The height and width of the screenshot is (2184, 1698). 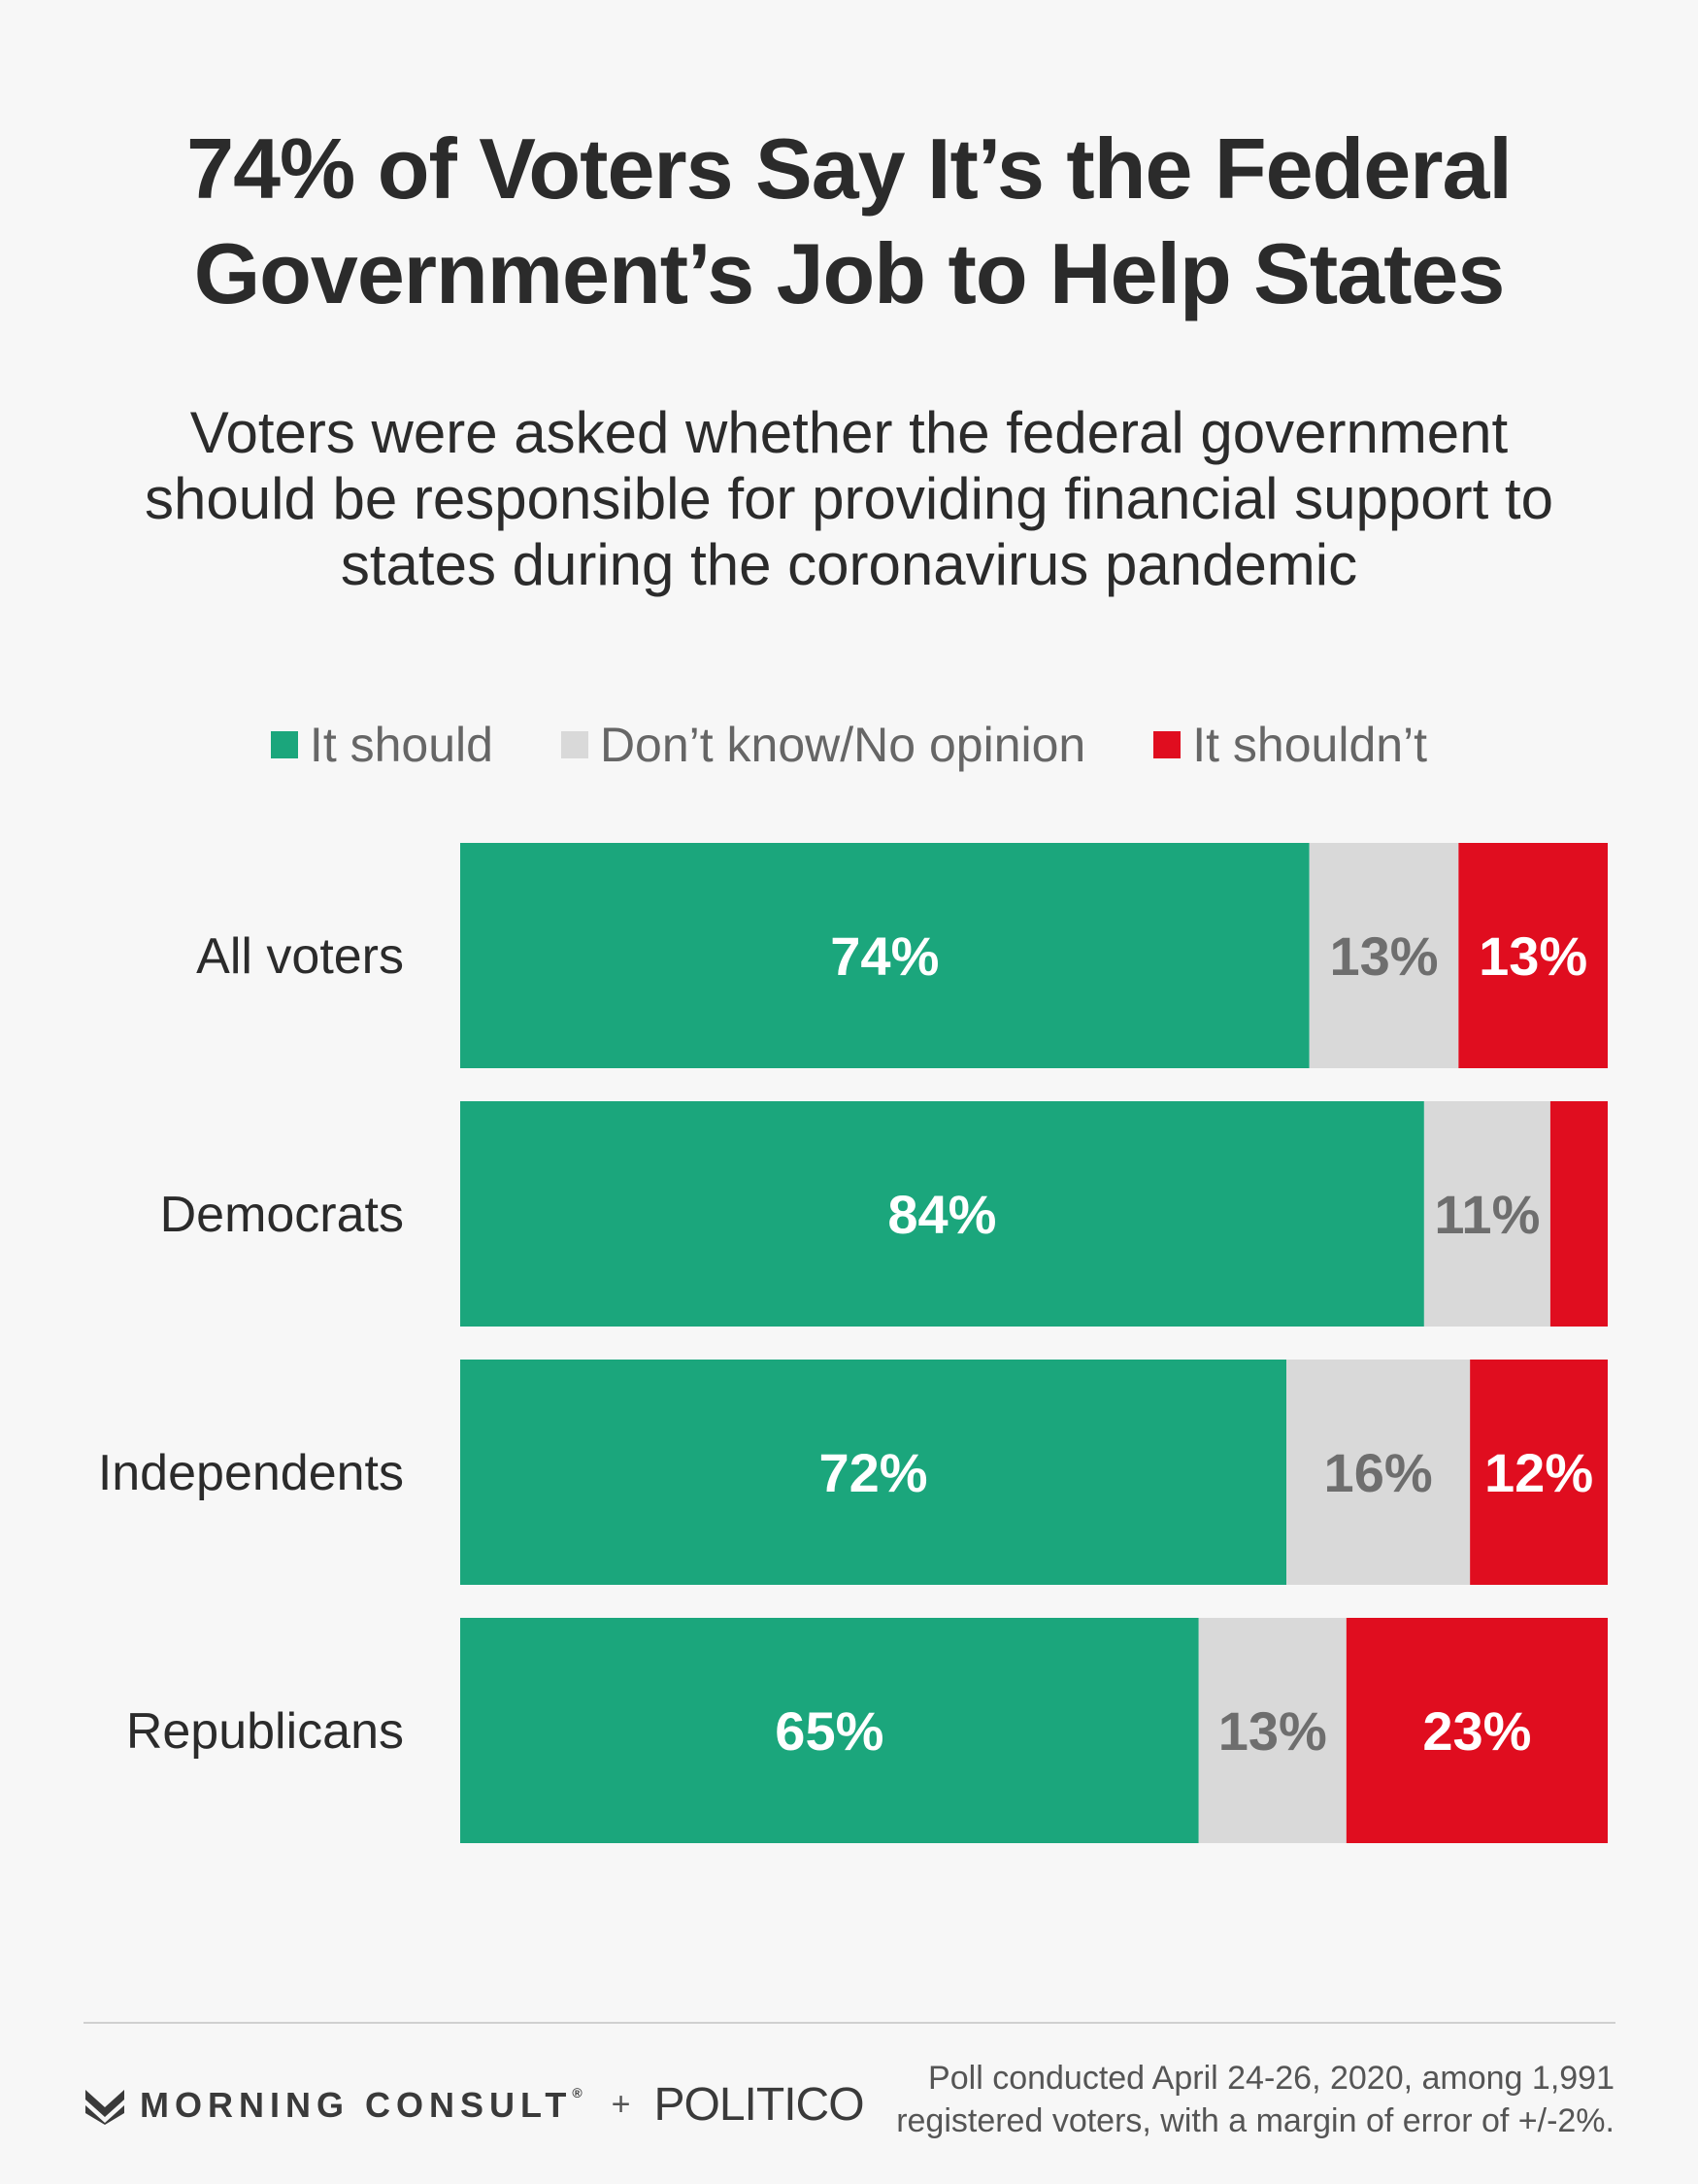 I want to click on data-label: 72%, so click(x=872, y=1472).